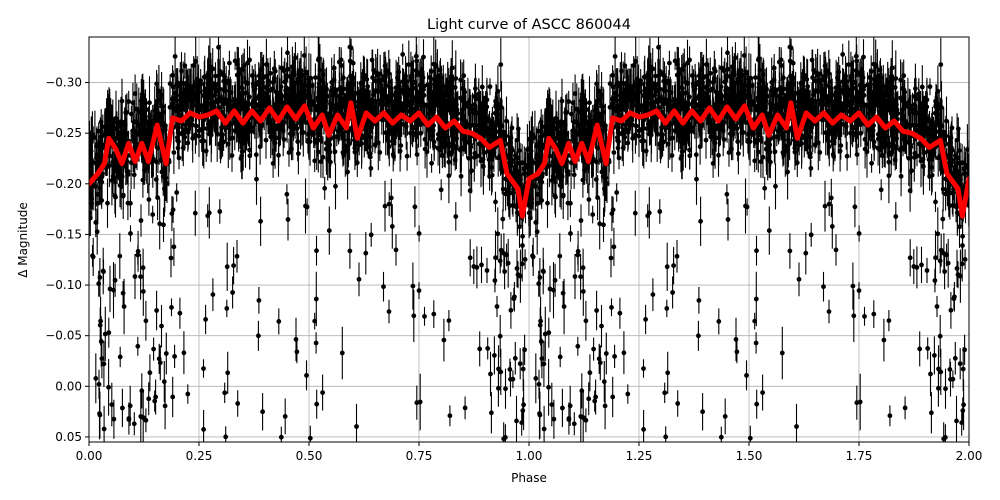  What do you see at coordinates (639, 456) in the screenshot?
I see `x-tick-label: 1.25` at bounding box center [639, 456].